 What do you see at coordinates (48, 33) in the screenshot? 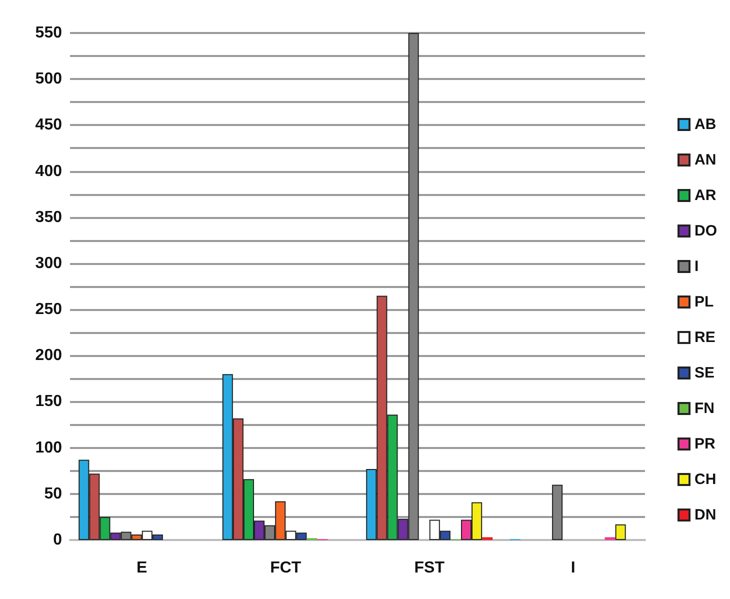
I see `y-tick-label: 550` at bounding box center [48, 33].